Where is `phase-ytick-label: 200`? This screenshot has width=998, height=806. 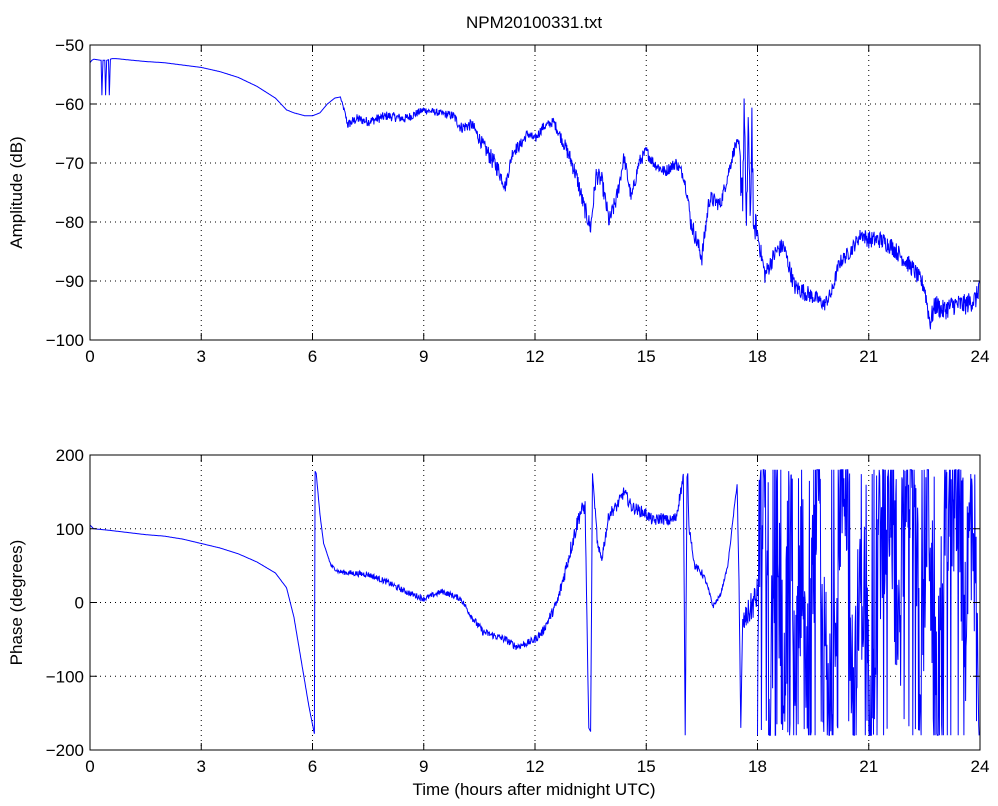 phase-ytick-label: 200 is located at coordinates (70, 455).